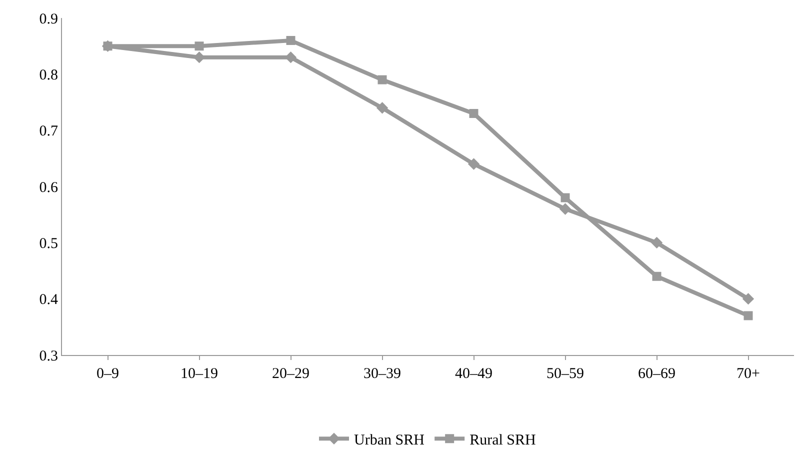 This screenshot has height=460, width=798. Describe the element at coordinates (48, 356) in the screenshot. I see `y-tick-label: 0.3` at that location.